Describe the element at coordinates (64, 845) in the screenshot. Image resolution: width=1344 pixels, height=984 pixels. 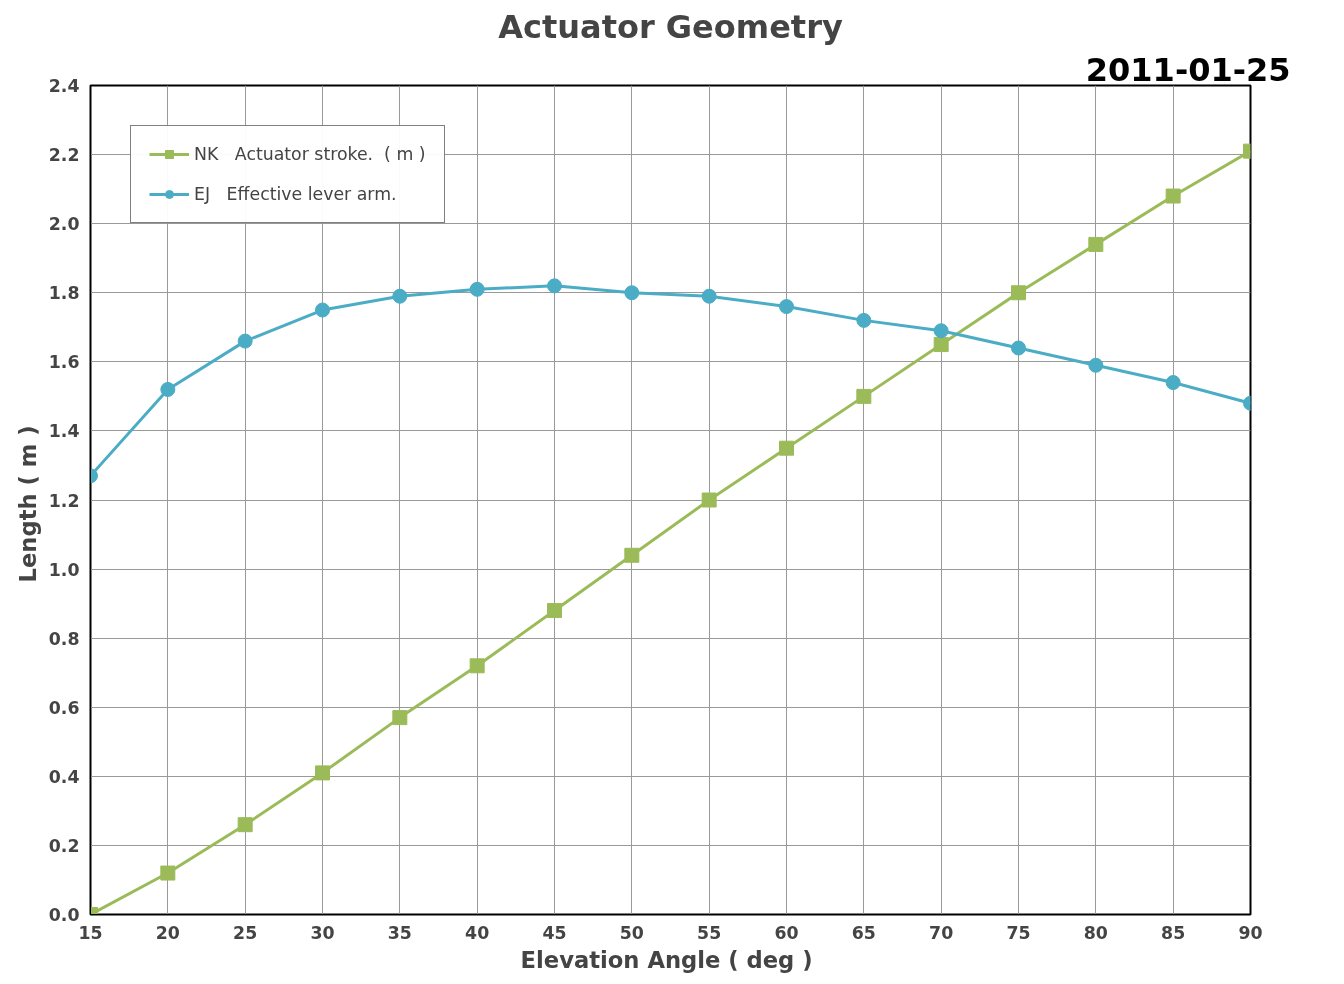
I see `y-tick-label: 0.2` at that location.